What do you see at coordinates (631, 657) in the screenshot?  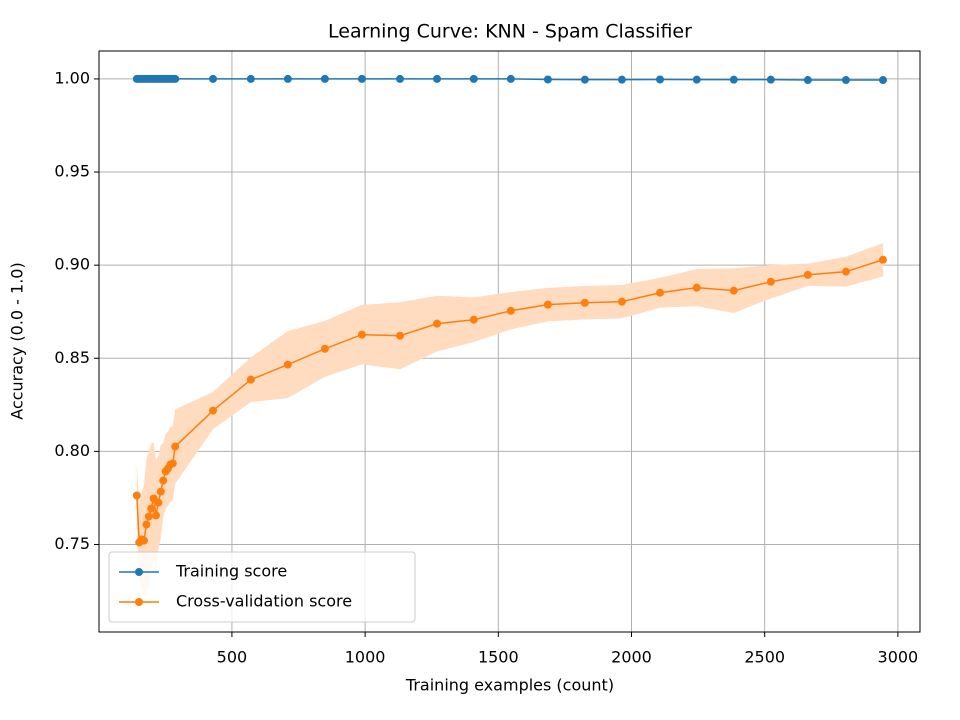 I see `x-tick-label: 2000` at bounding box center [631, 657].